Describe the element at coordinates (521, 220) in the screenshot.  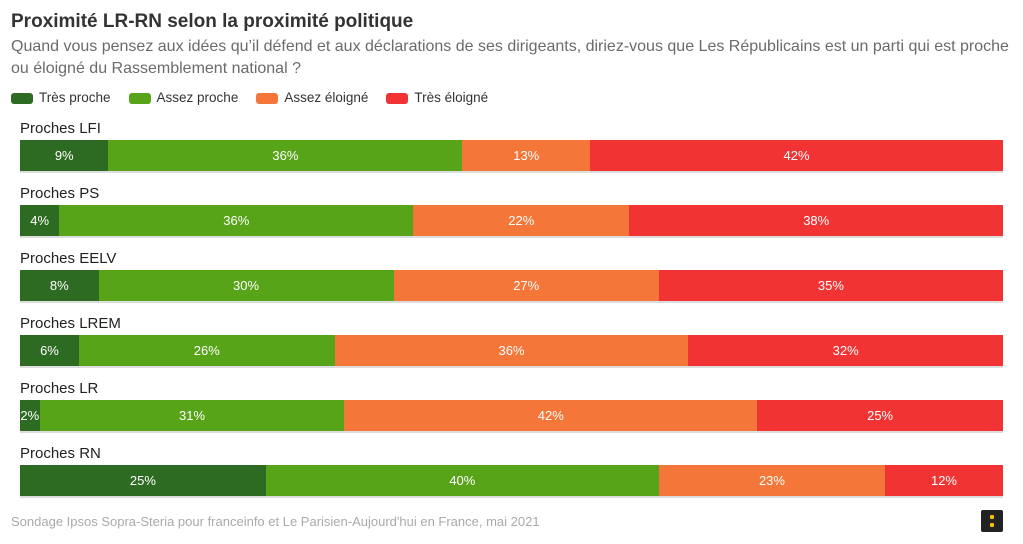
I see `bar-segment: 22%` at that location.